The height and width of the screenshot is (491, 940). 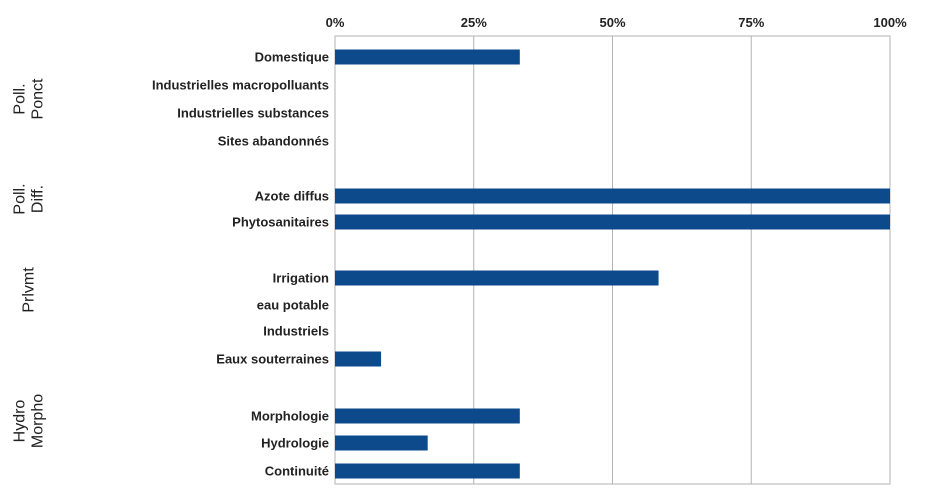 I want to click on group-label: Ponct, so click(x=38, y=98).